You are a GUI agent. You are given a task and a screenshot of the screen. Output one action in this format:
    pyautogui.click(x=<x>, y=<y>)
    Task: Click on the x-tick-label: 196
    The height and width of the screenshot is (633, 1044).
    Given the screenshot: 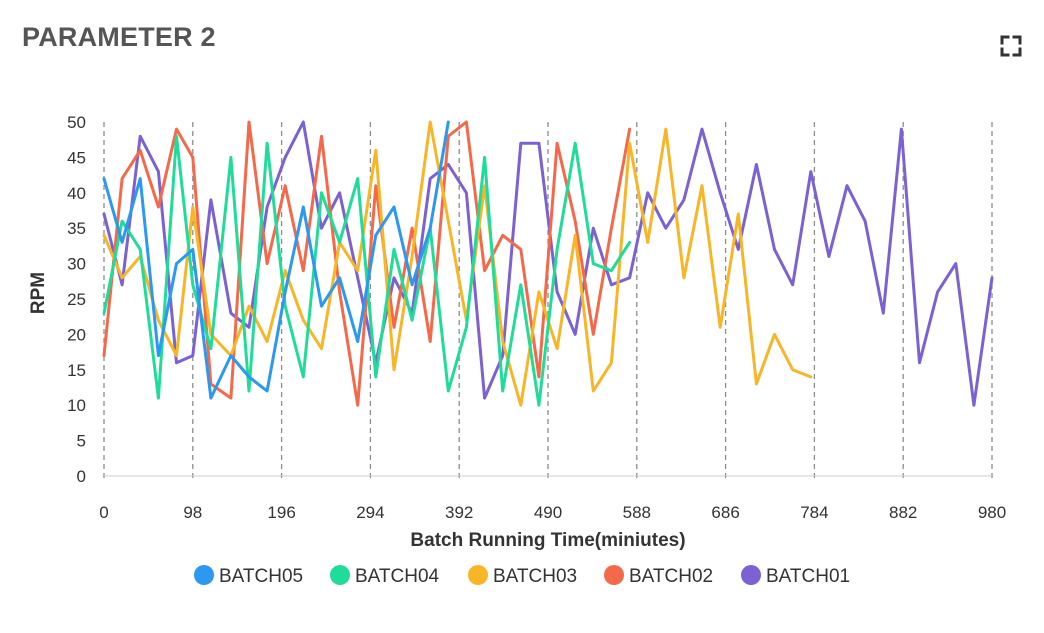 What is the action you would take?
    pyautogui.click(x=281, y=512)
    